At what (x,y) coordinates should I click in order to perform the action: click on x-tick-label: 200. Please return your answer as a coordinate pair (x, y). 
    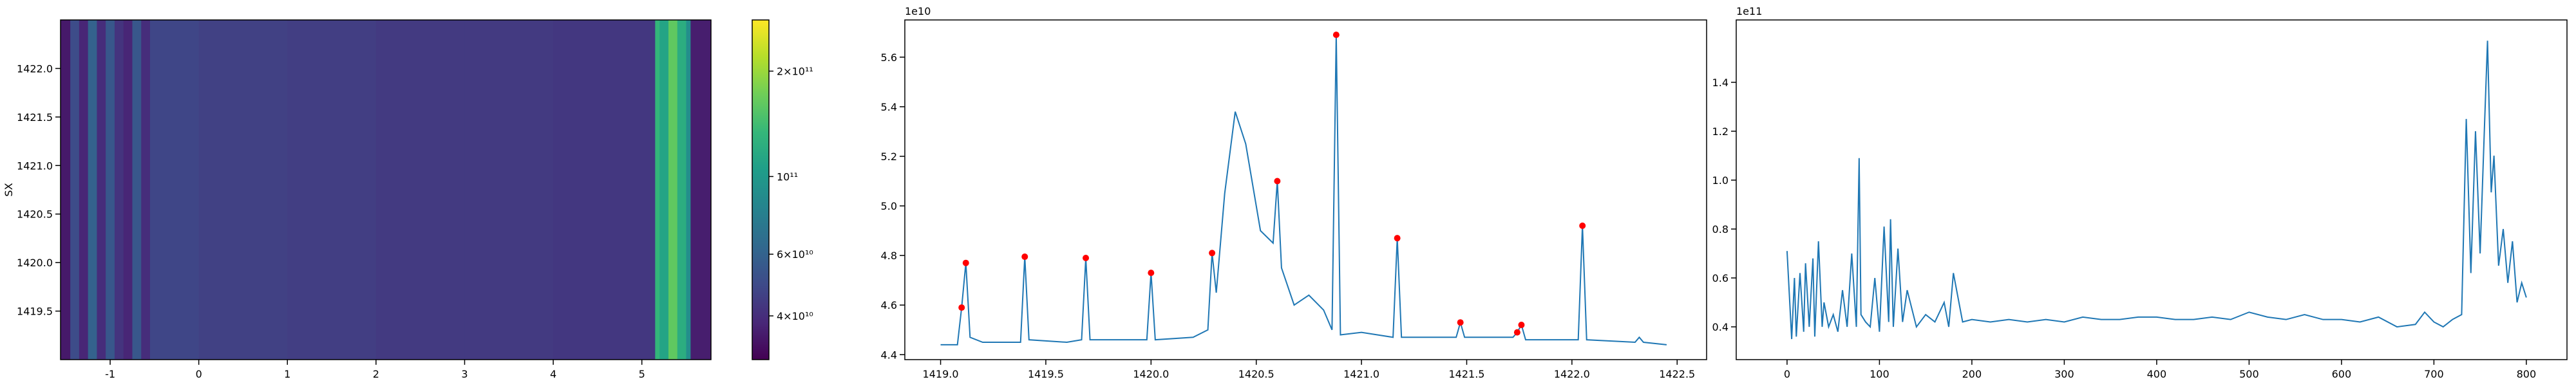
    Looking at the image, I should click on (1972, 374).